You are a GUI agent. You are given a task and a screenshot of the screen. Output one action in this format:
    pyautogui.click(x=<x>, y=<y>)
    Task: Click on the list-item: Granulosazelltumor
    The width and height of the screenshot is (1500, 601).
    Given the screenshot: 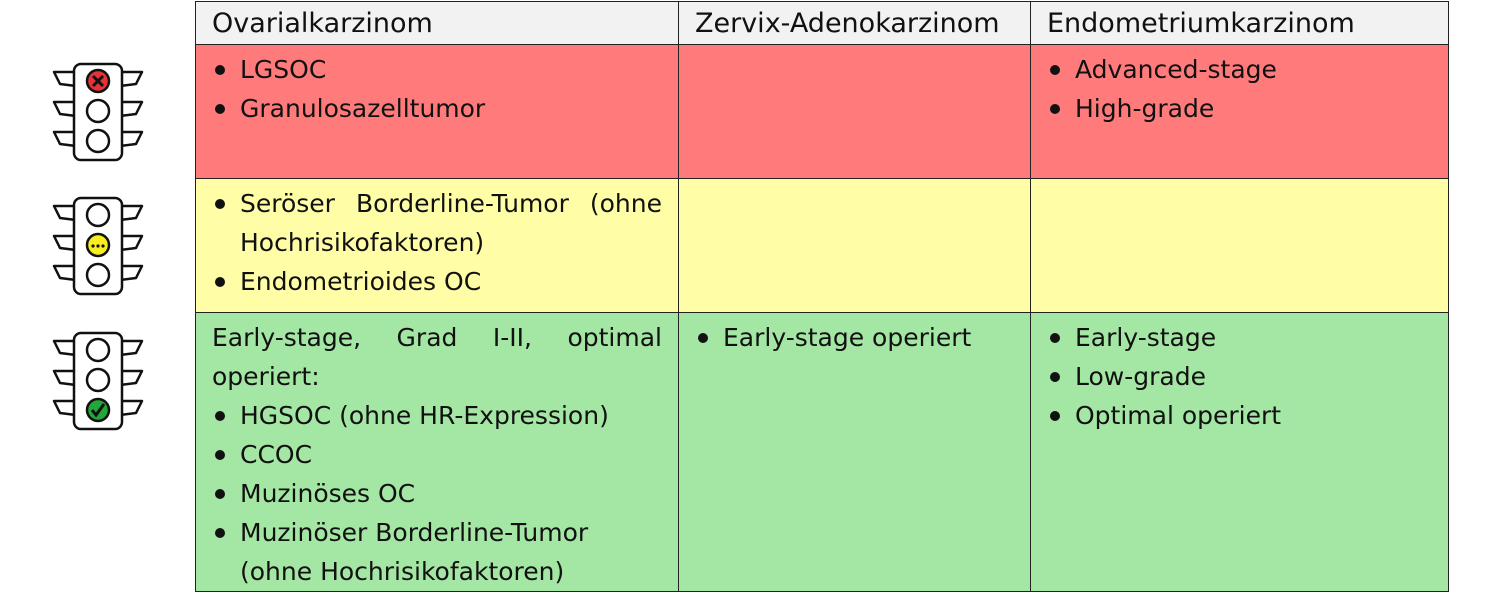 What is the action you would take?
    pyautogui.click(x=437, y=108)
    